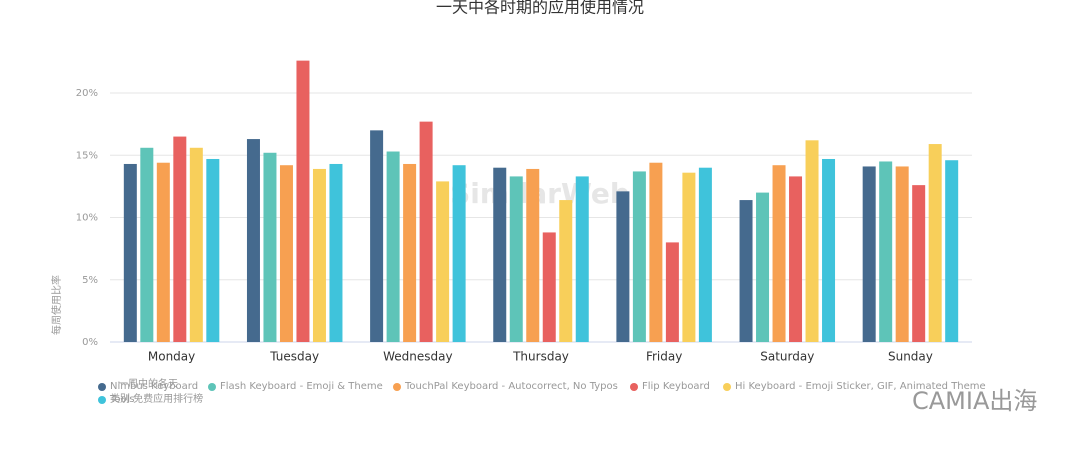 Image resolution: width=1080 pixels, height=450 pixels. Describe the element at coordinates (122, 399) in the screenshot. I see `legend-label: Tools` at that location.